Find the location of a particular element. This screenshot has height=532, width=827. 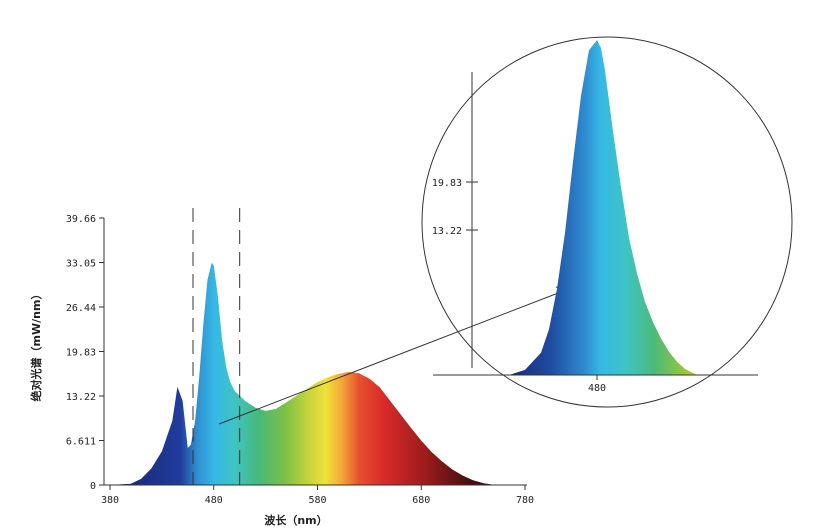

x-axis-title: 波长（nm） is located at coordinates (295, 520).